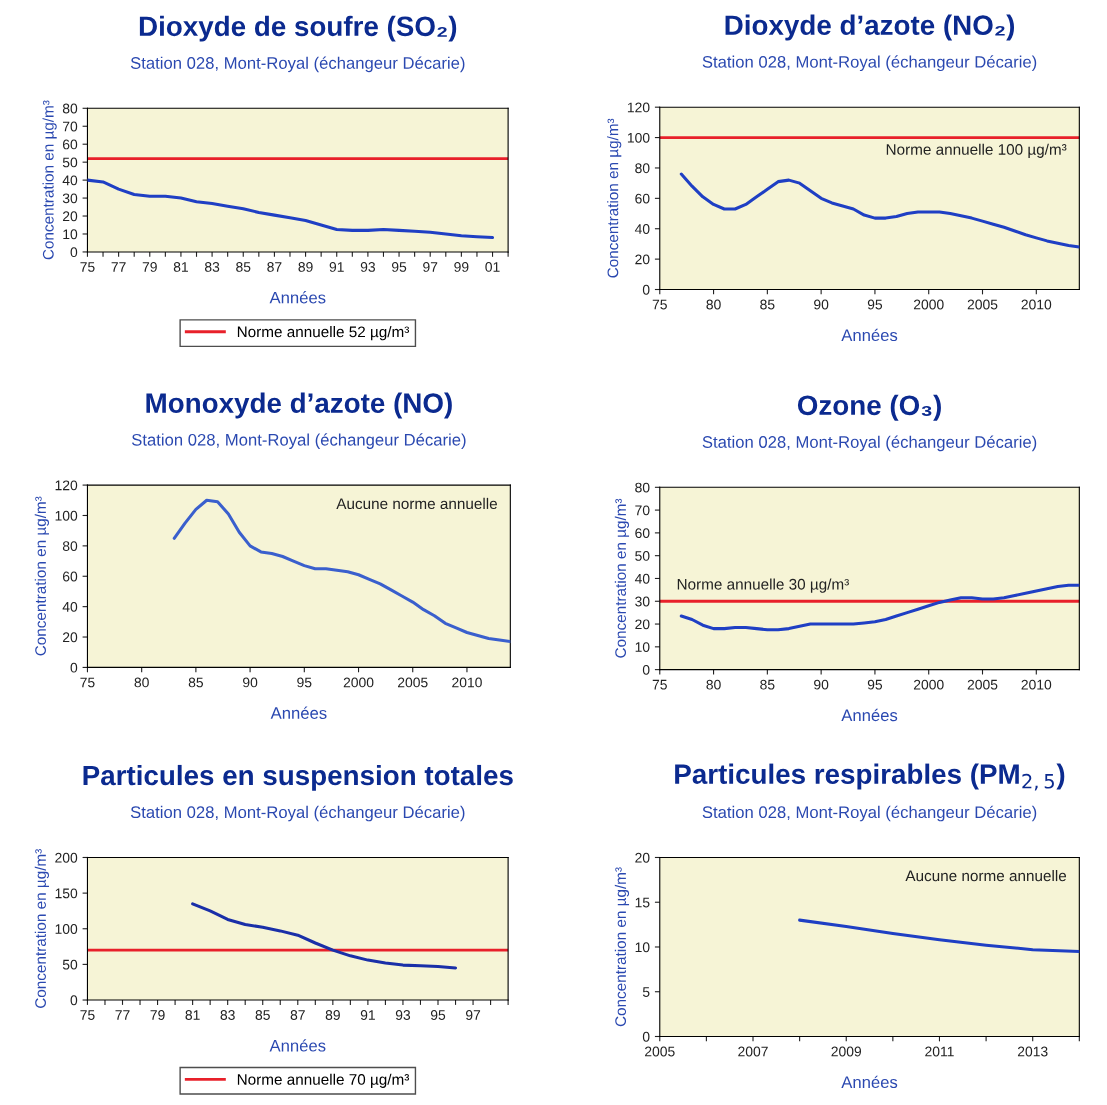 The height and width of the screenshot is (1105, 1107). What do you see at coordinates (66, 893) in the screenshot?
I see `y-tick-label: 150` at bounding box center [66, 893].